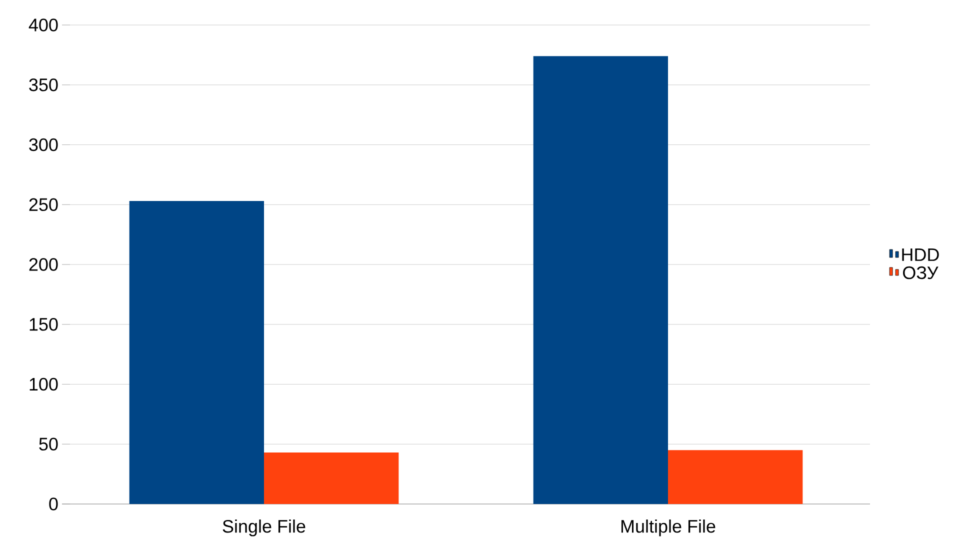  What do you see at coordinates (43, 204) in the screenshot?
I see `y-tick-label: 250` at bounding box center [43, 204].